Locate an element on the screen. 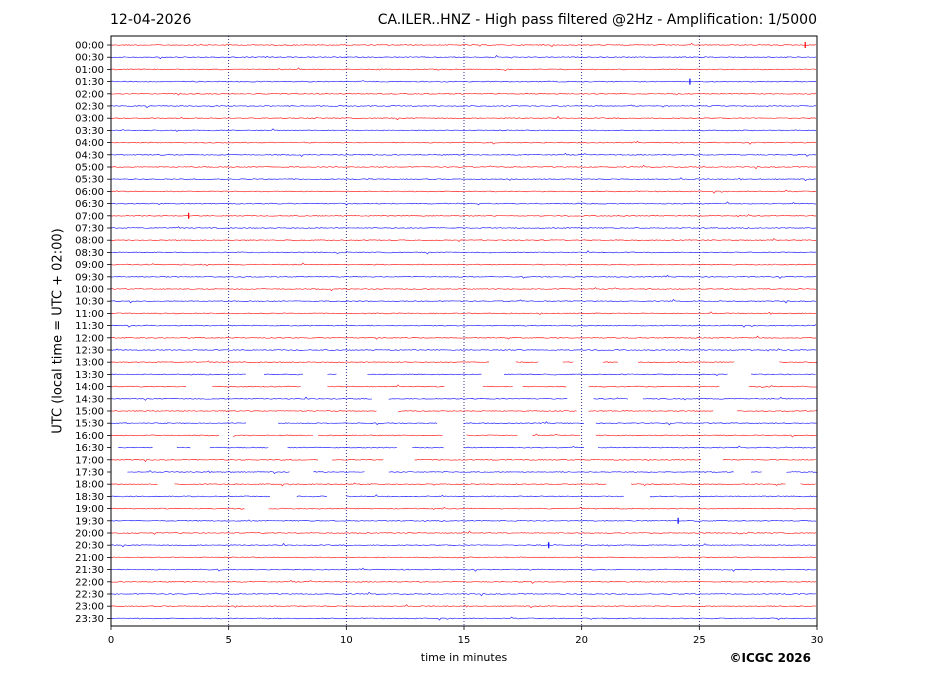 This screenshot has height=696, width=927. y-tick-label: 09:30 is located at coordinates (89, 277).